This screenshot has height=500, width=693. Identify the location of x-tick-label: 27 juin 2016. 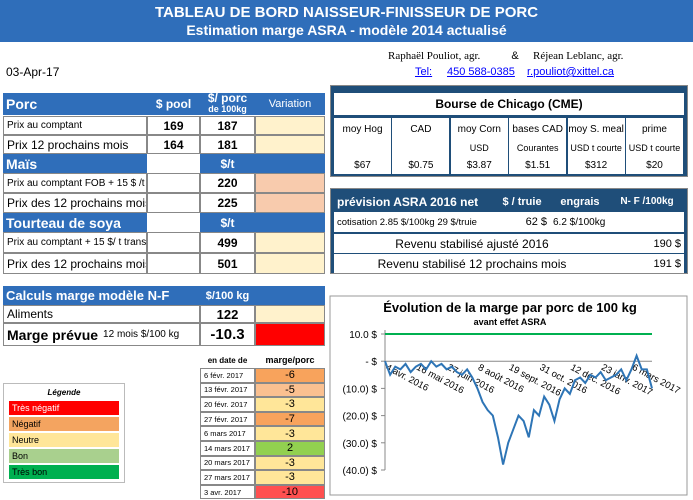
(470, 379).